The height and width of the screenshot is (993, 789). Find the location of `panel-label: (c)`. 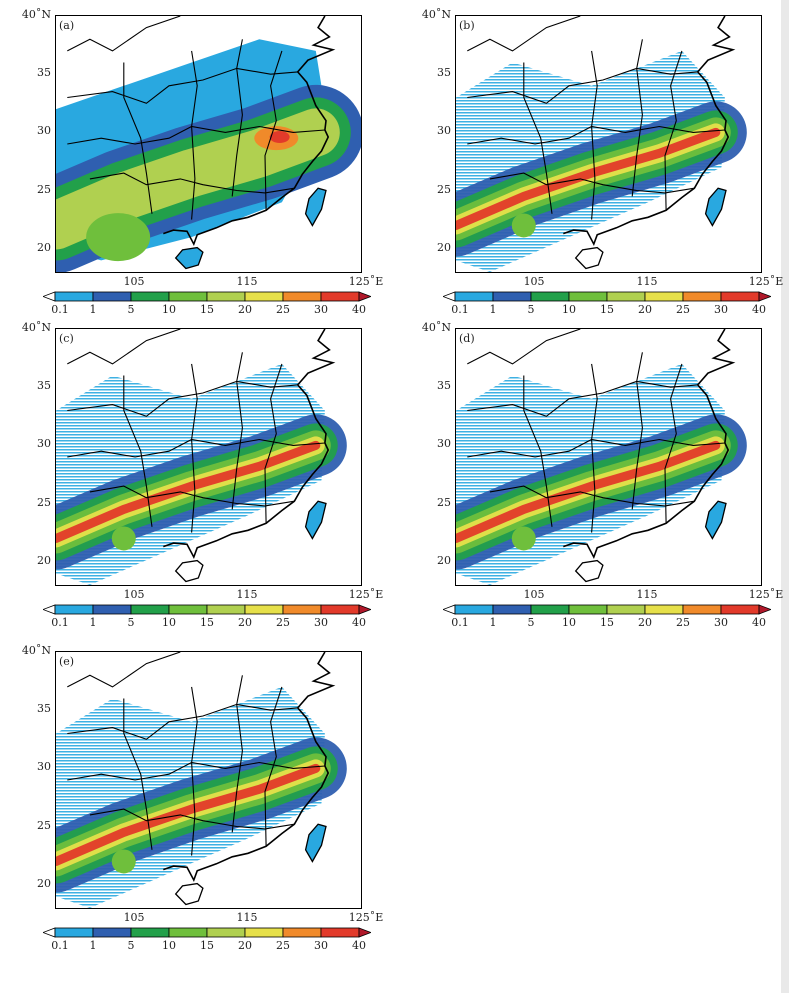

panel-label: (c) is located at coordinates (66, 338).